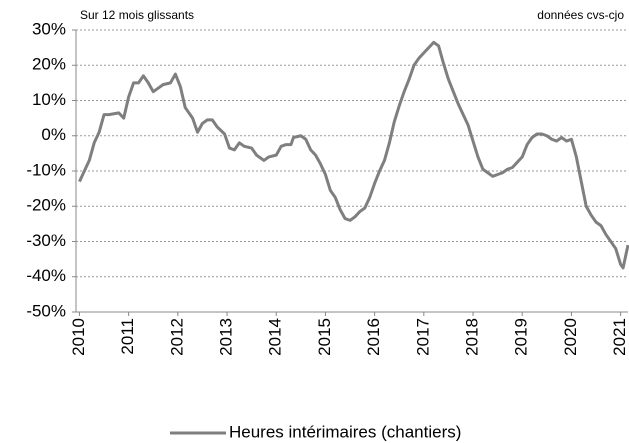 The image size is (629, 443). I want to click on y-tick-label: 0%, so click(53, 134).